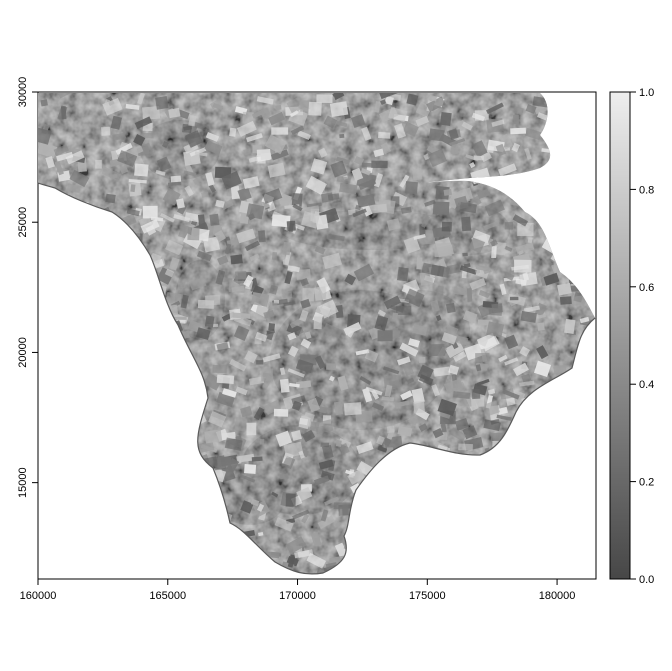  What do you see at coordinates (646, 93) in the screenshot?
I see `legend-tick-label: 1.0` at bounding box center [646, 93].